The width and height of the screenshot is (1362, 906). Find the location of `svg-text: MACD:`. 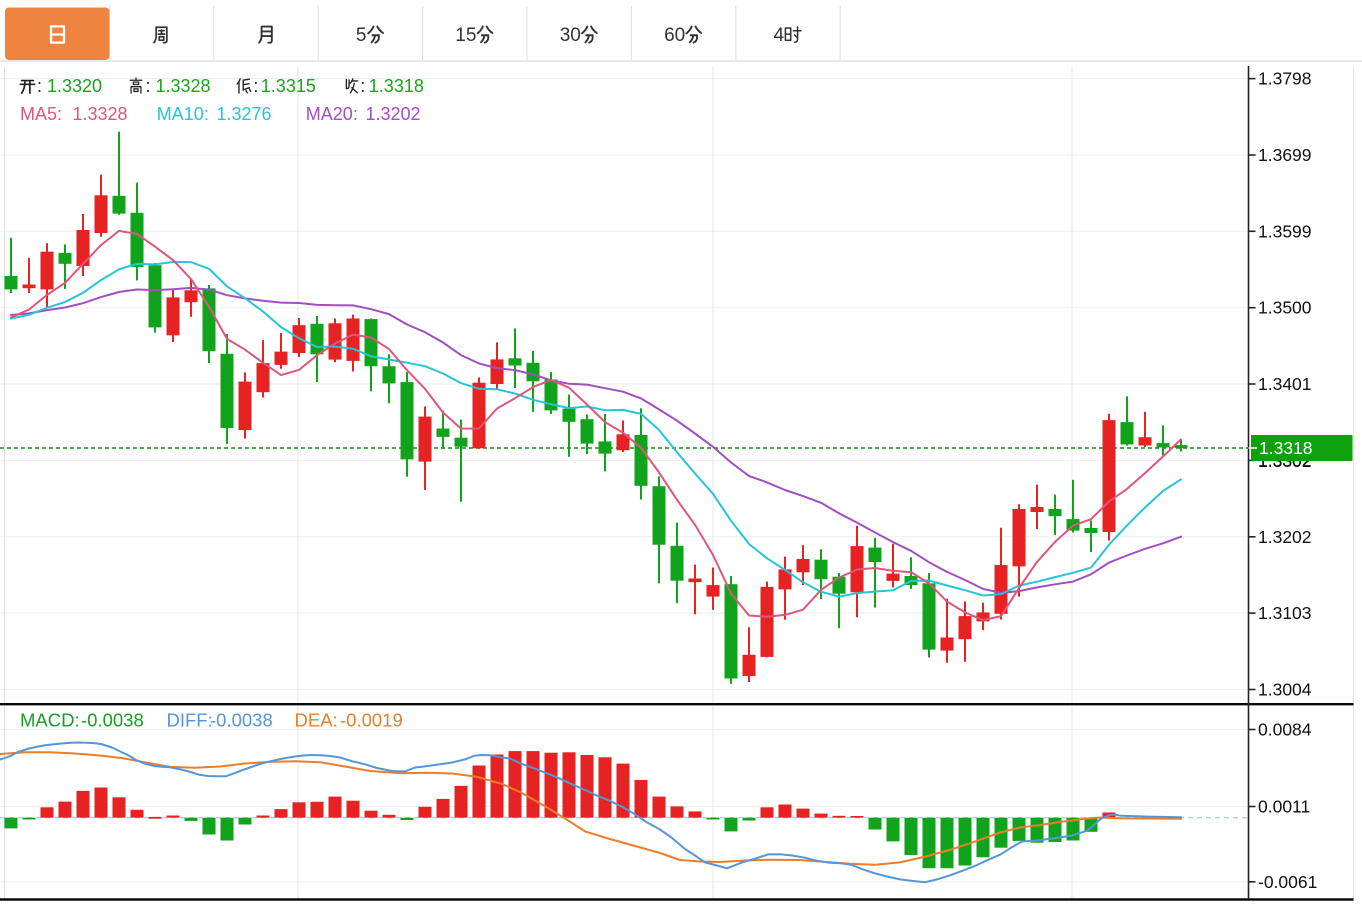

svg-text: MACD: is located at coordinates (50, 720).